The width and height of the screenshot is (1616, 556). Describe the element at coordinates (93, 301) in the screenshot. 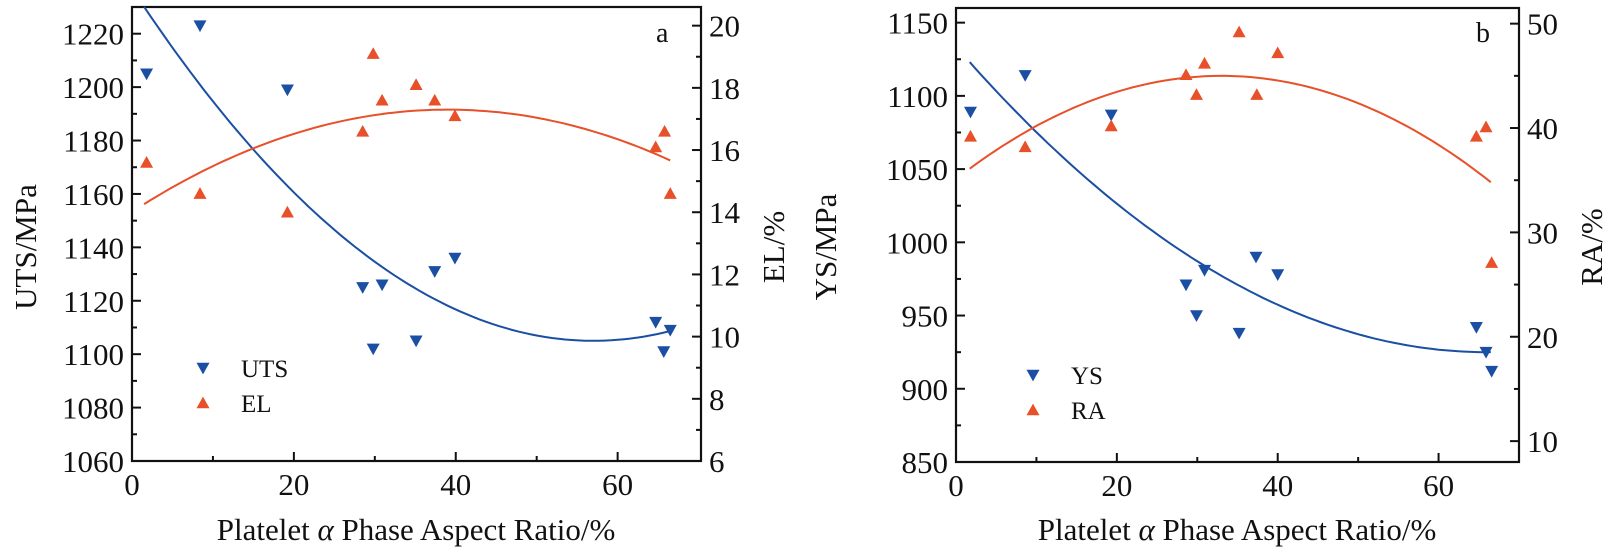

I see `y-tick-label: 1120` at that location.